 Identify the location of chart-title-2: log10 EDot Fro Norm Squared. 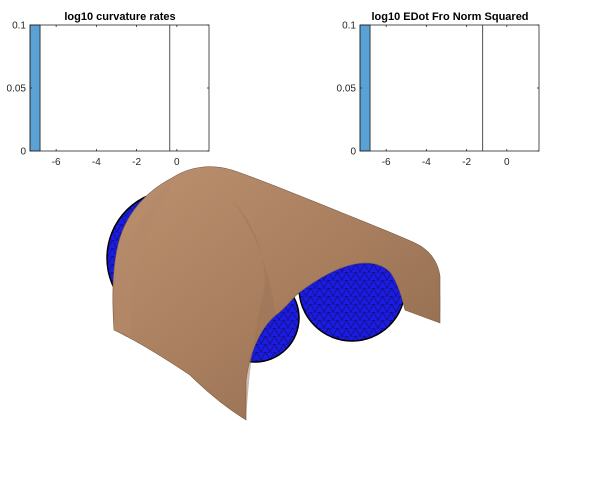
(449, 17).